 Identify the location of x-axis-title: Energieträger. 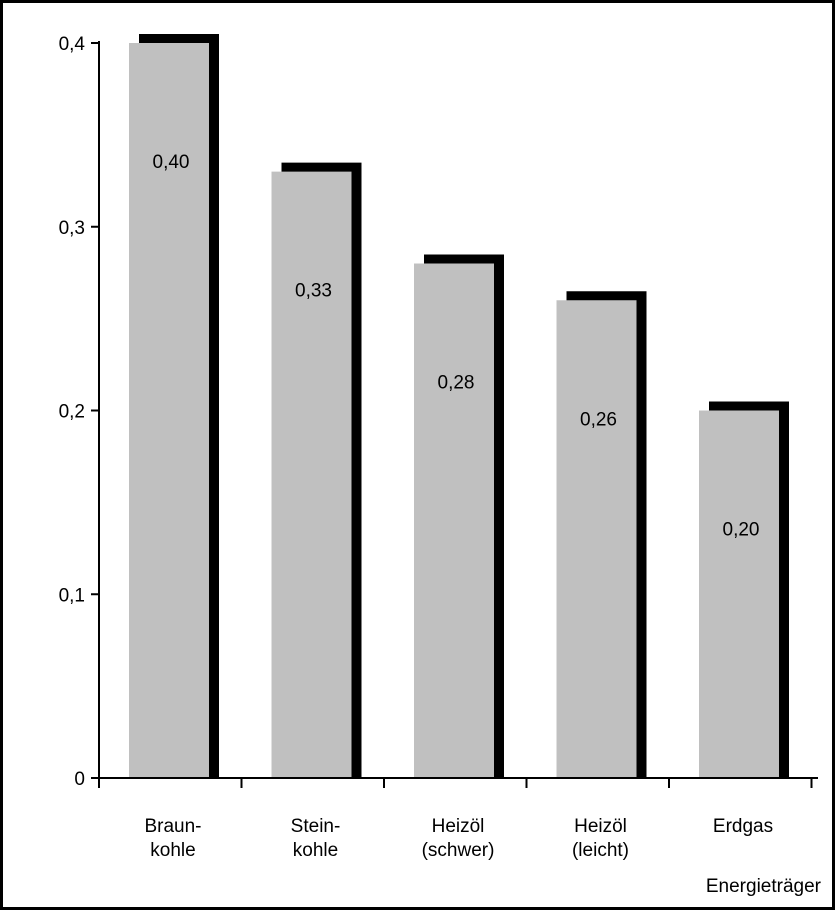
(764, 886).